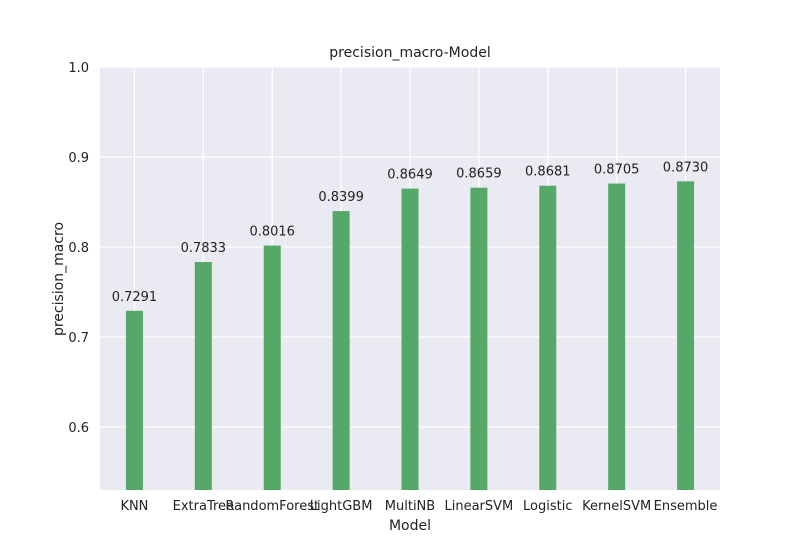 Image resolution: width=800 pixels, height=550 pixels. What do you see at coordinates (78, 68) in the screenshot?
I see `y-tick-label: 1.0` at bounding box center [78, 68].